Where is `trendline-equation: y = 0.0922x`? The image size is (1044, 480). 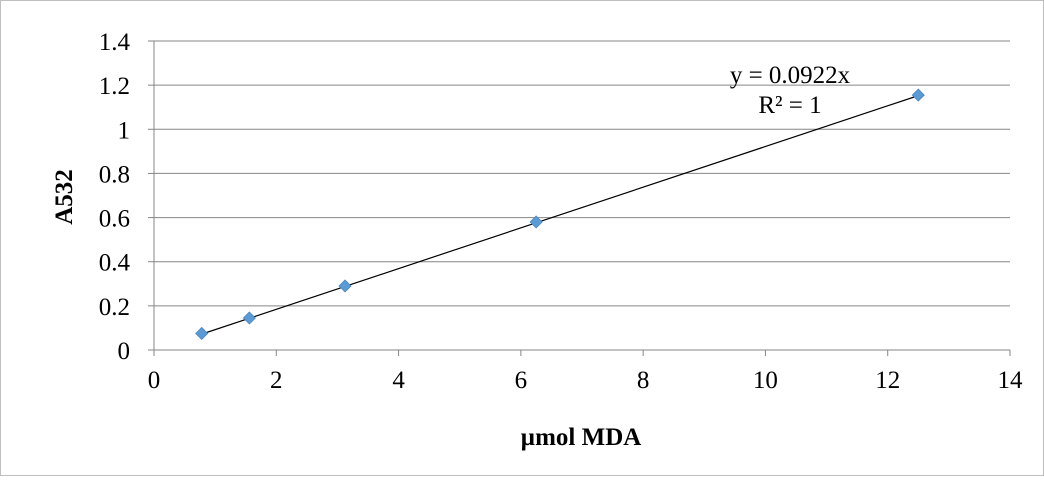 trendline-equation: y = 0.0922x is located at coordinates (790, 75).